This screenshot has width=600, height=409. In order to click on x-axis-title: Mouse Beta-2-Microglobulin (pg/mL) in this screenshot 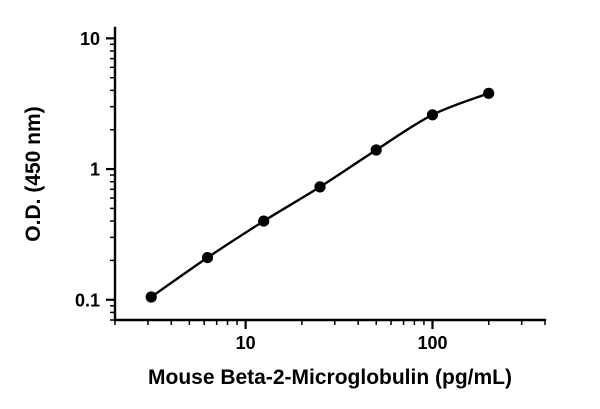, I will do `click(330, 377)`.